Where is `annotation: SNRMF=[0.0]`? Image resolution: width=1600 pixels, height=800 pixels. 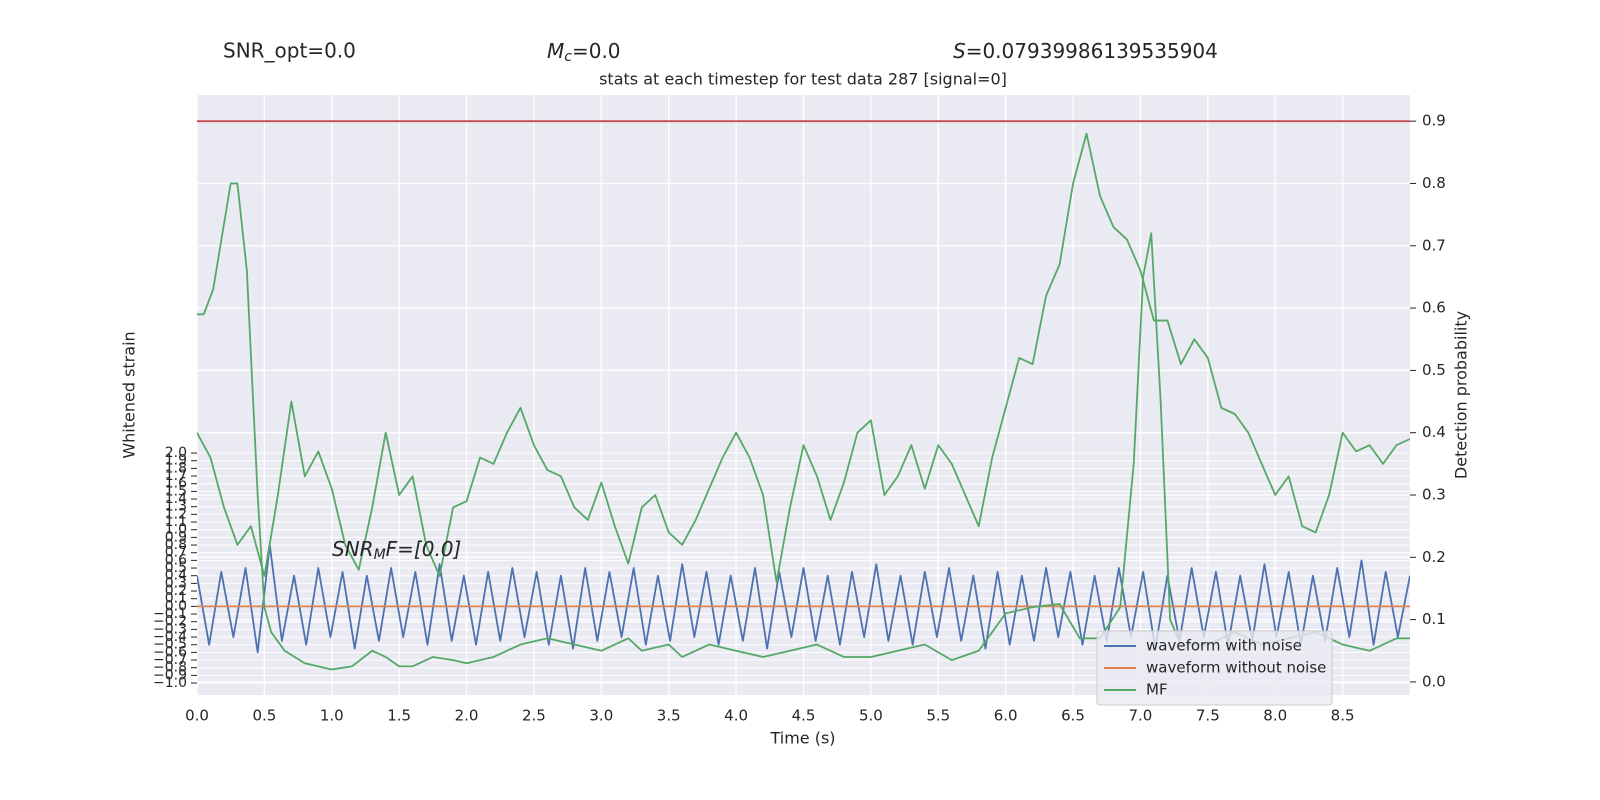
annotation: SNRMF=[0.0] is located at coordinates (396, 550).